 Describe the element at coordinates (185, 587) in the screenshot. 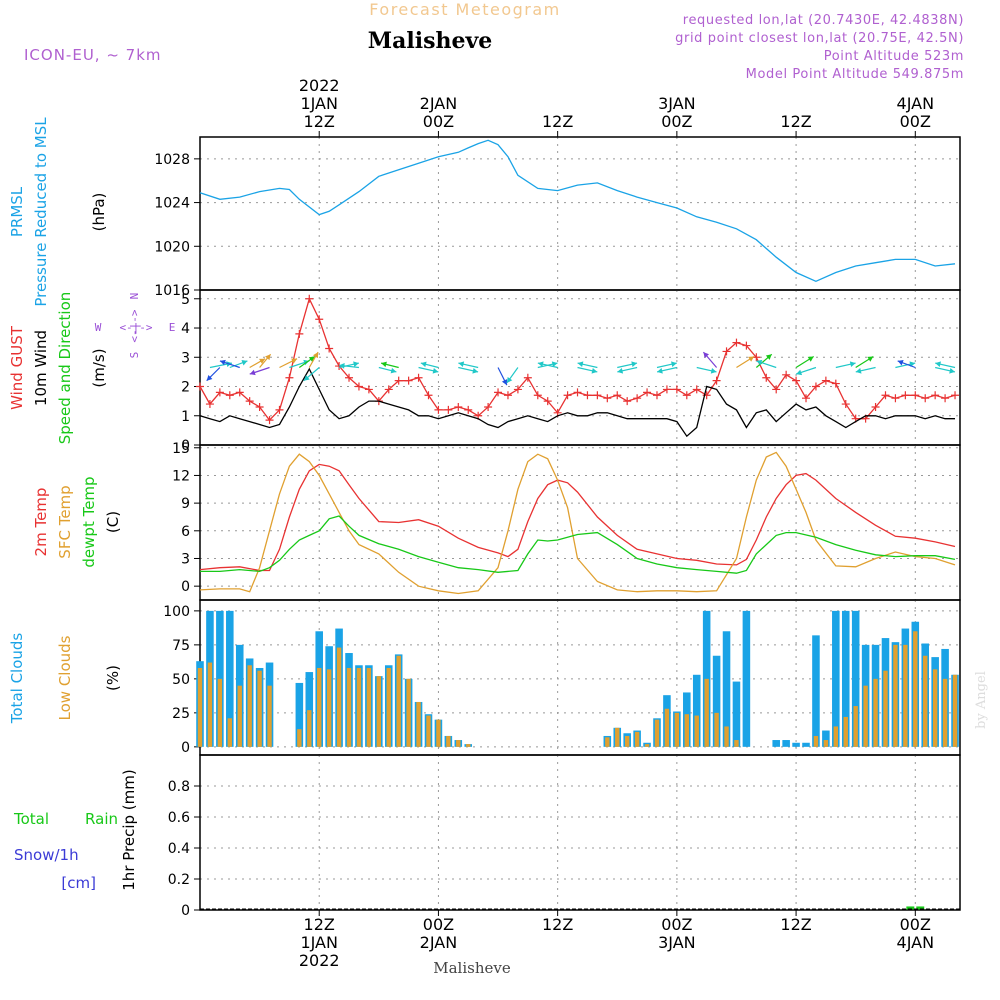

I see `temperature-ytick-label: 0` at that location.